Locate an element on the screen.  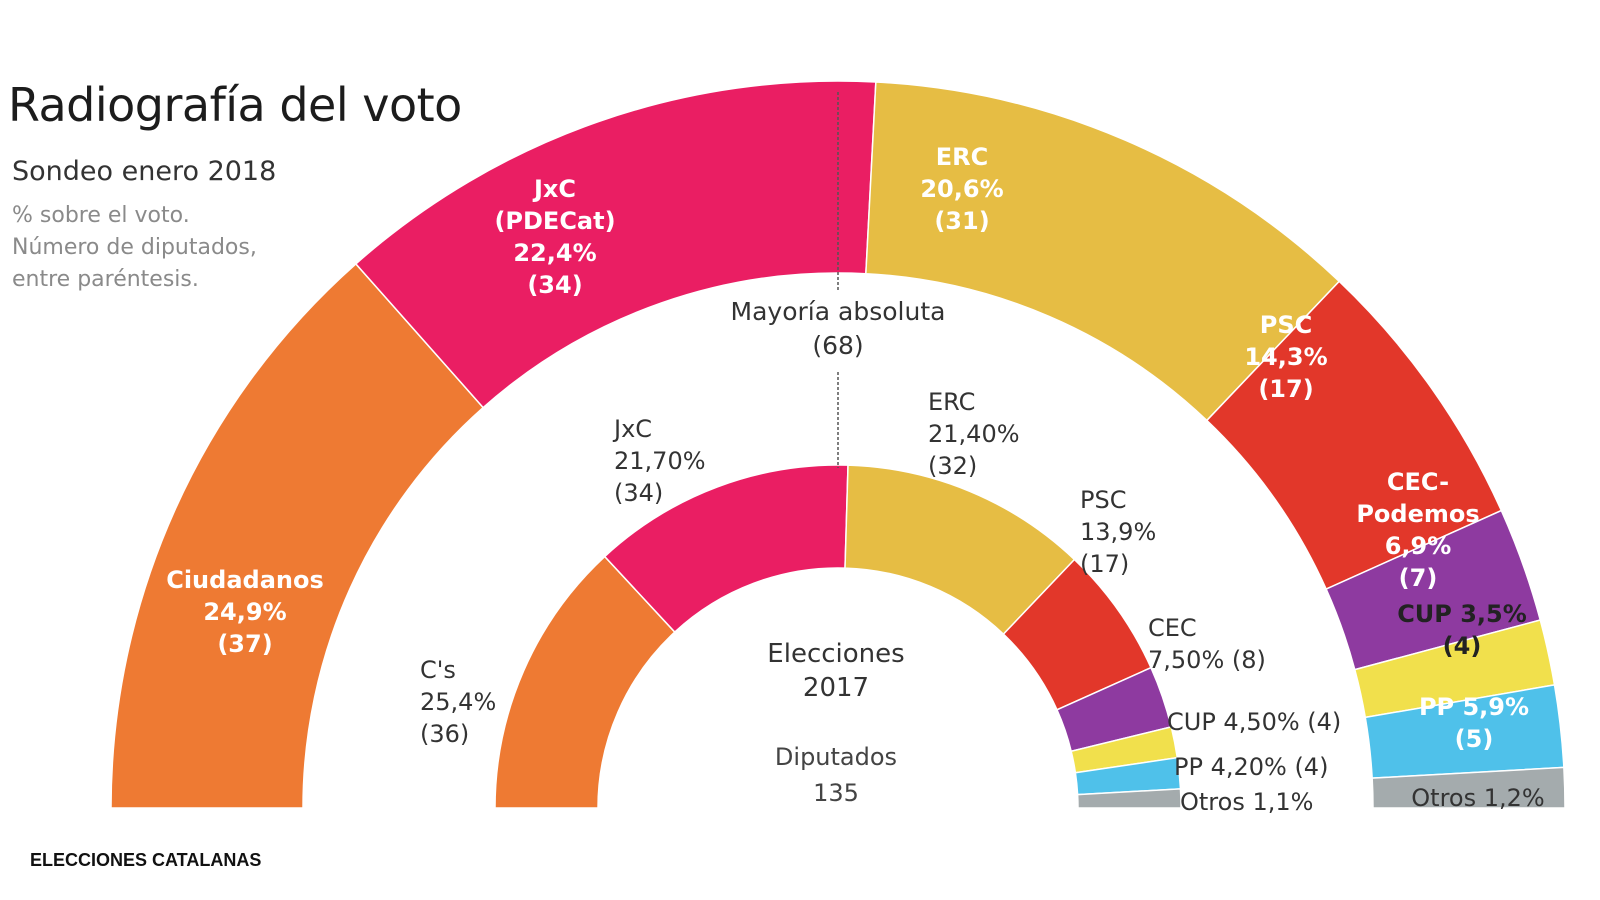
outer-label-ciudadanos-line: Ciudadanos is located at coordinates (245, 580).